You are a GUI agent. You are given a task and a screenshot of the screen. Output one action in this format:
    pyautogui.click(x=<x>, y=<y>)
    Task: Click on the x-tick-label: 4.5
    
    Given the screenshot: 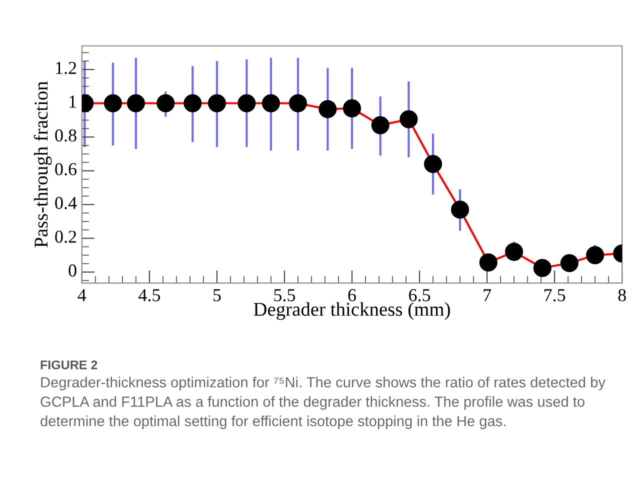 What is the action you would take?
    pyautogui.click(x=149, y=295)
    